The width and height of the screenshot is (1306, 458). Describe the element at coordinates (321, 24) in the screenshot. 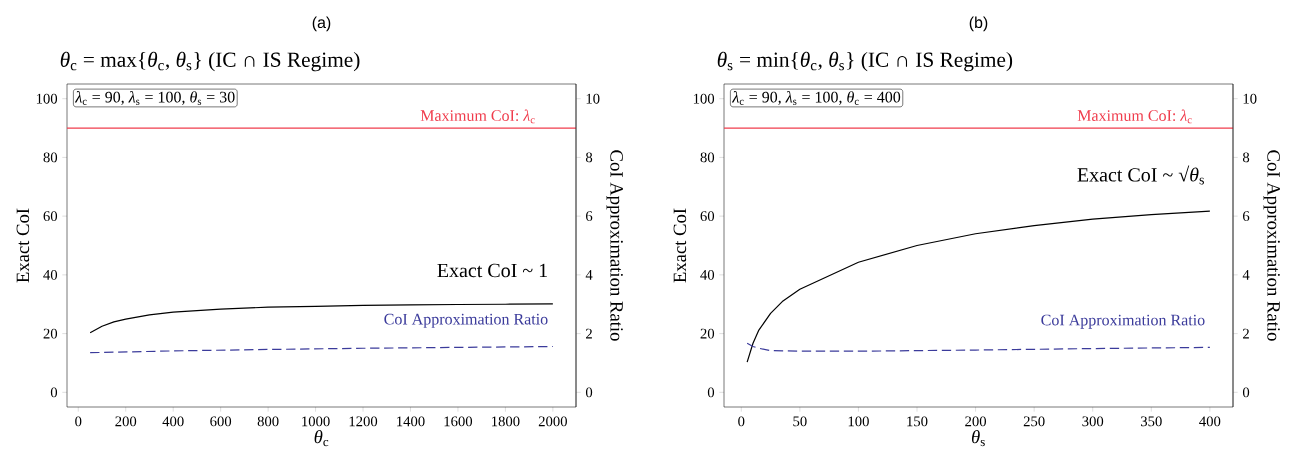

I see `chart-title: (a)` at that location.